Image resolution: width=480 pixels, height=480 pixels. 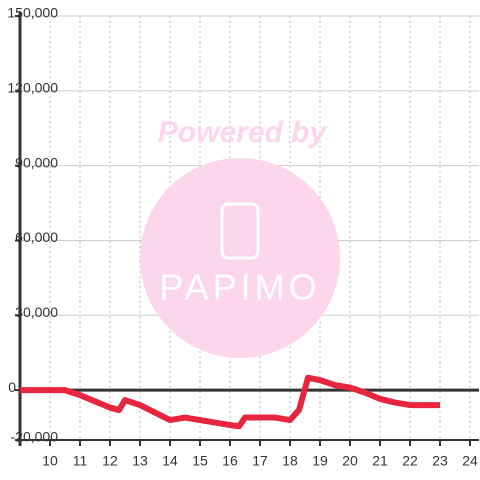 What do you see at coordinates (12, 387) in the screenshot?
I see `y-tick-label: 0` at bounding box center [12, 387].